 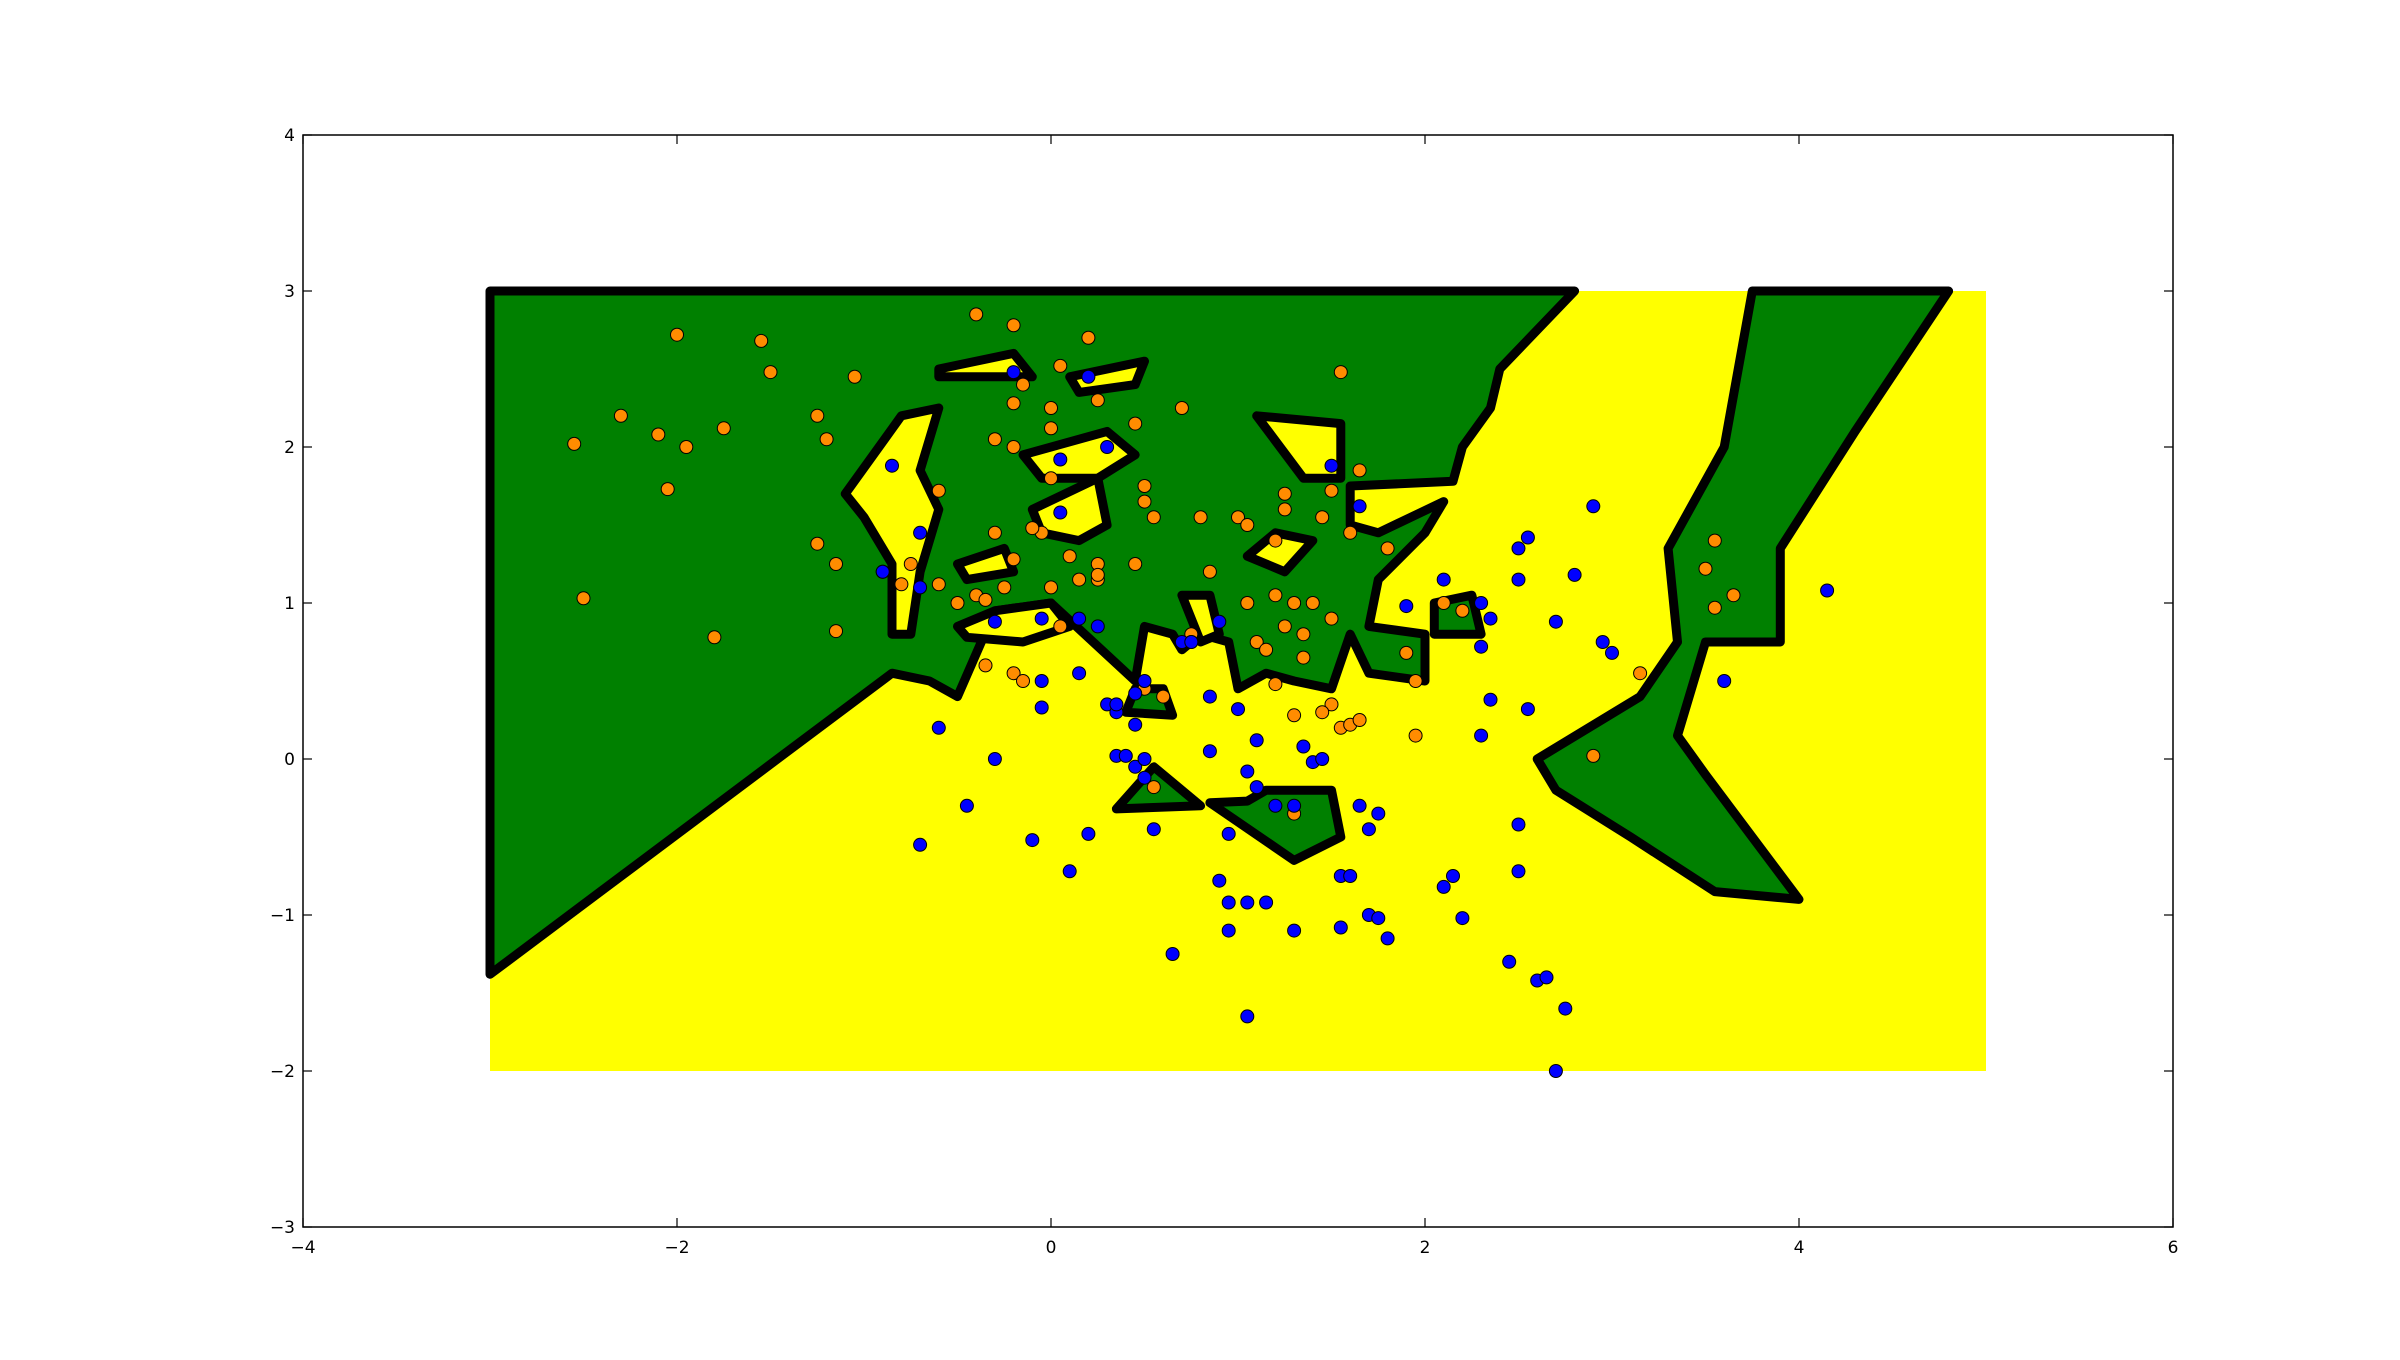 I want to click on x-tick-label: 6, so click(x=2173, y=1248).